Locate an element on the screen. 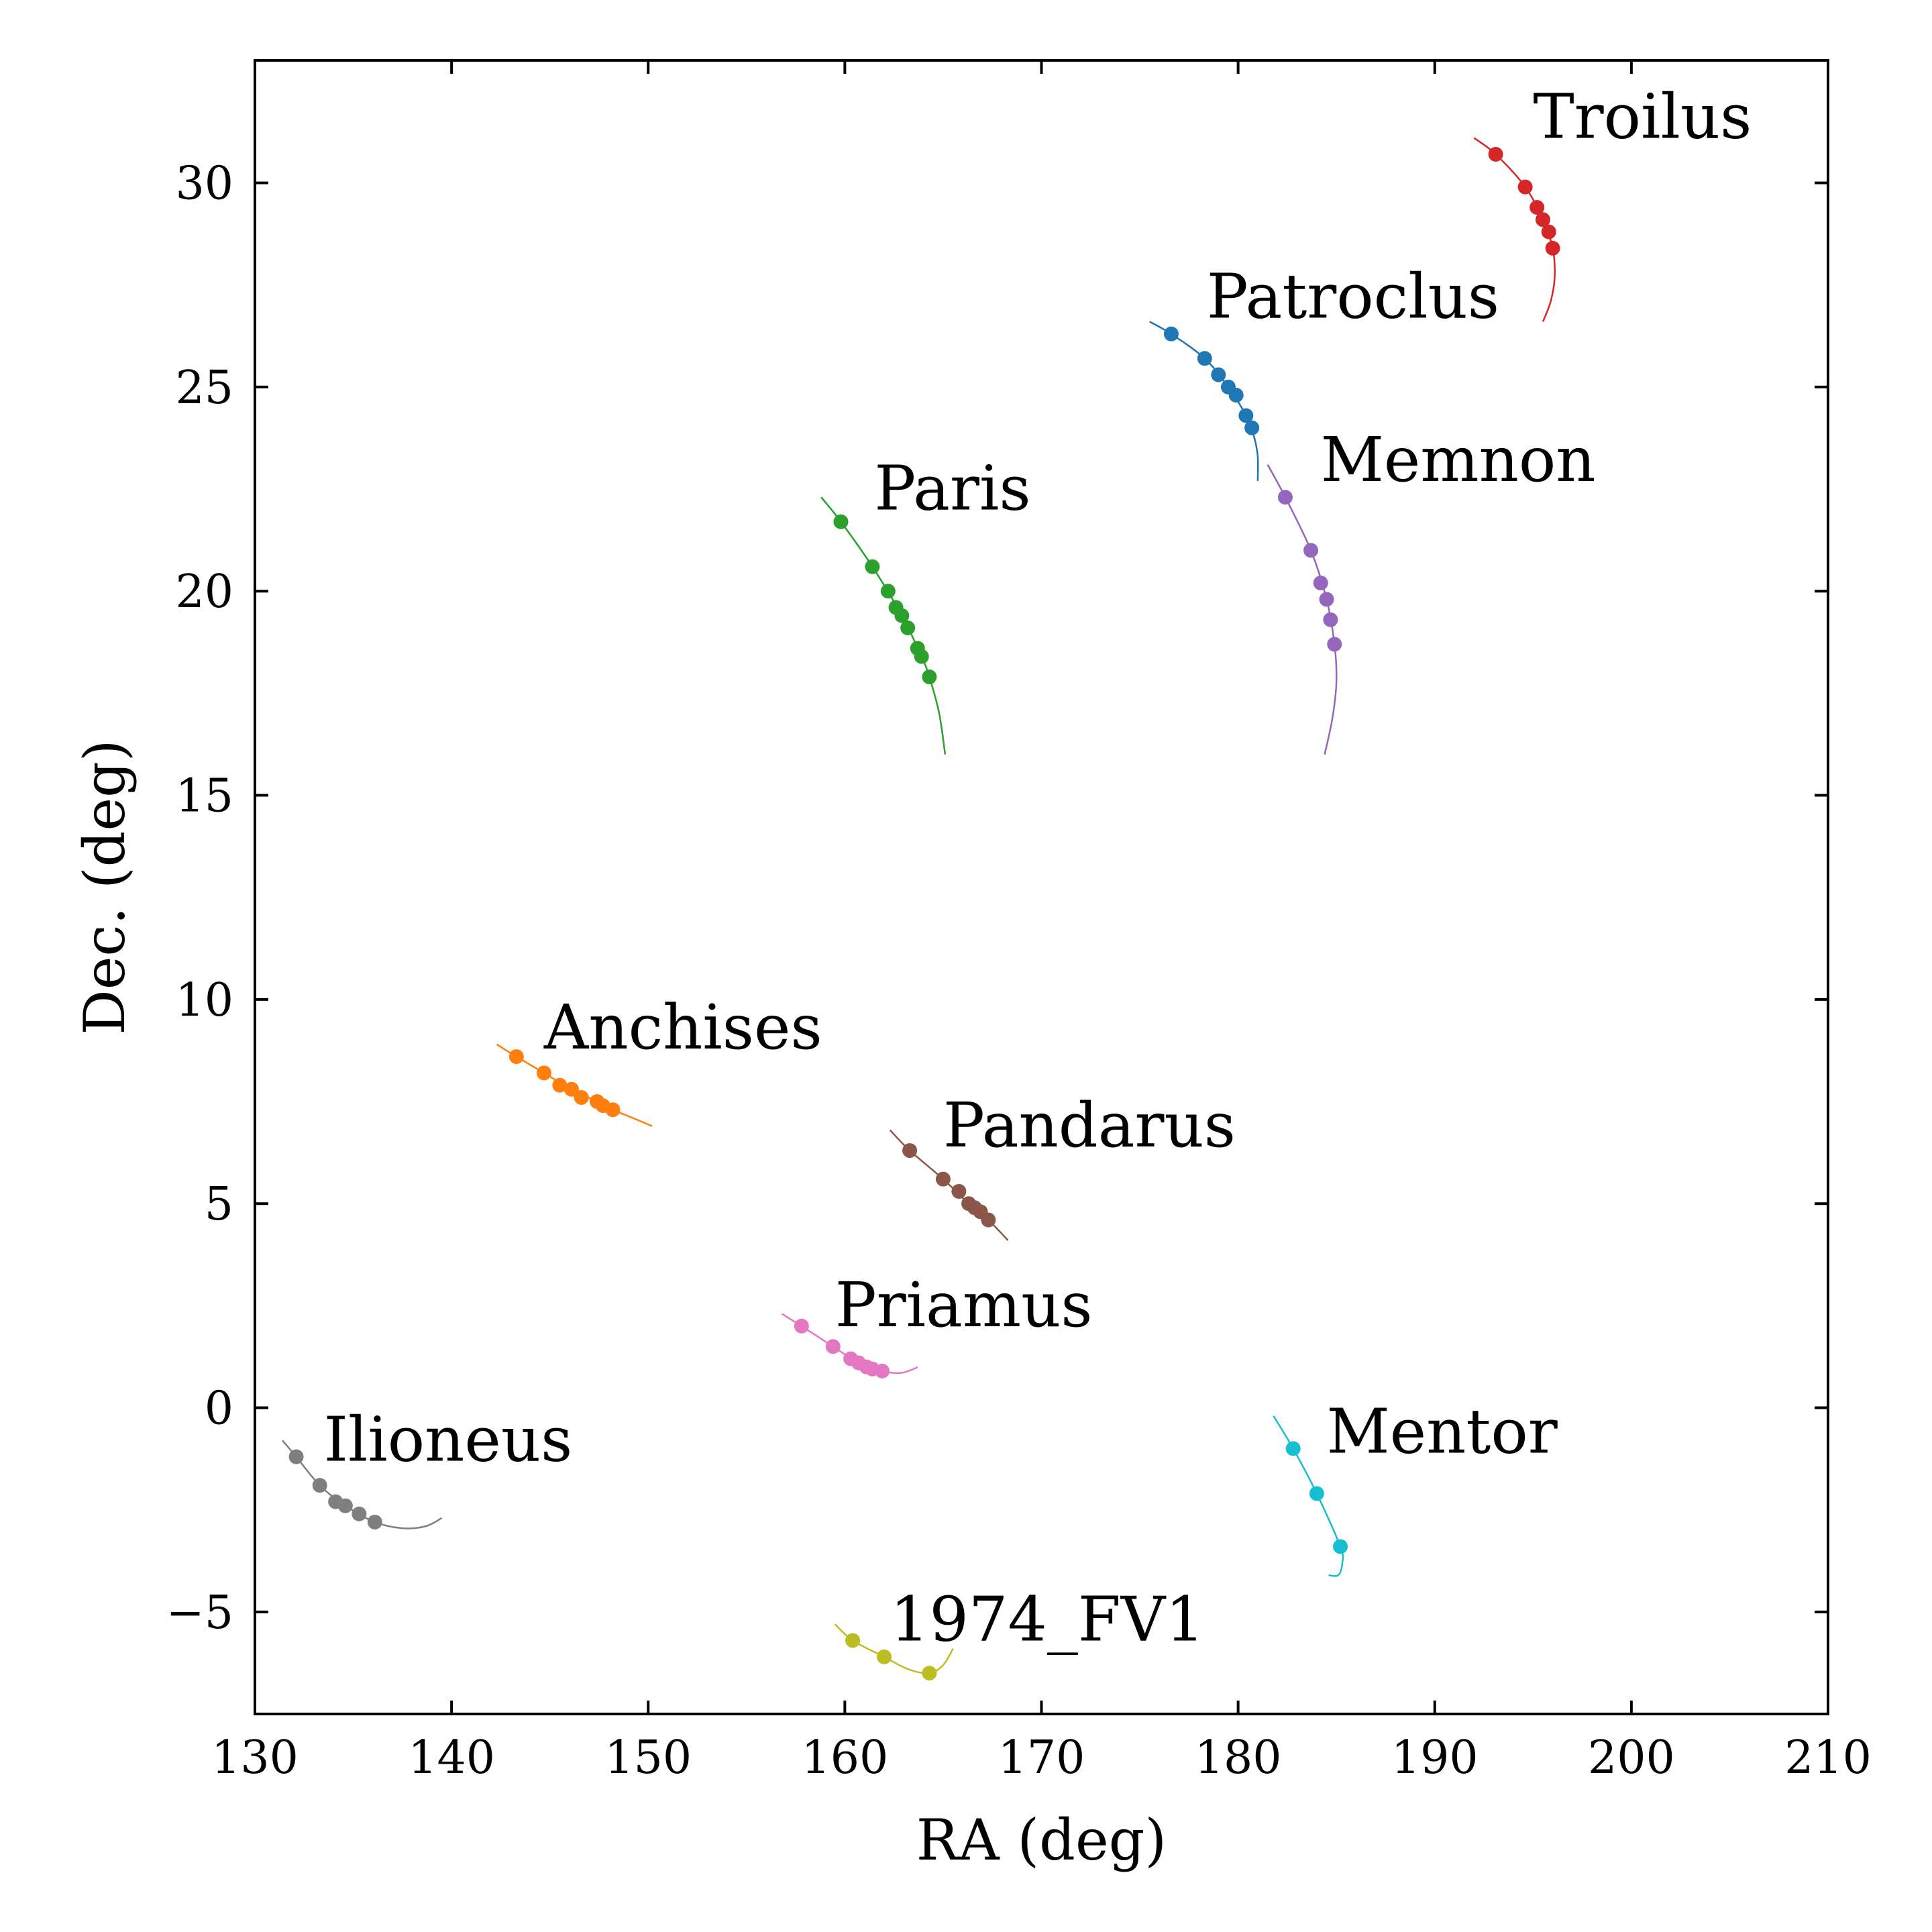  y-tick-label: 15 is located at coordinates (204, 796).